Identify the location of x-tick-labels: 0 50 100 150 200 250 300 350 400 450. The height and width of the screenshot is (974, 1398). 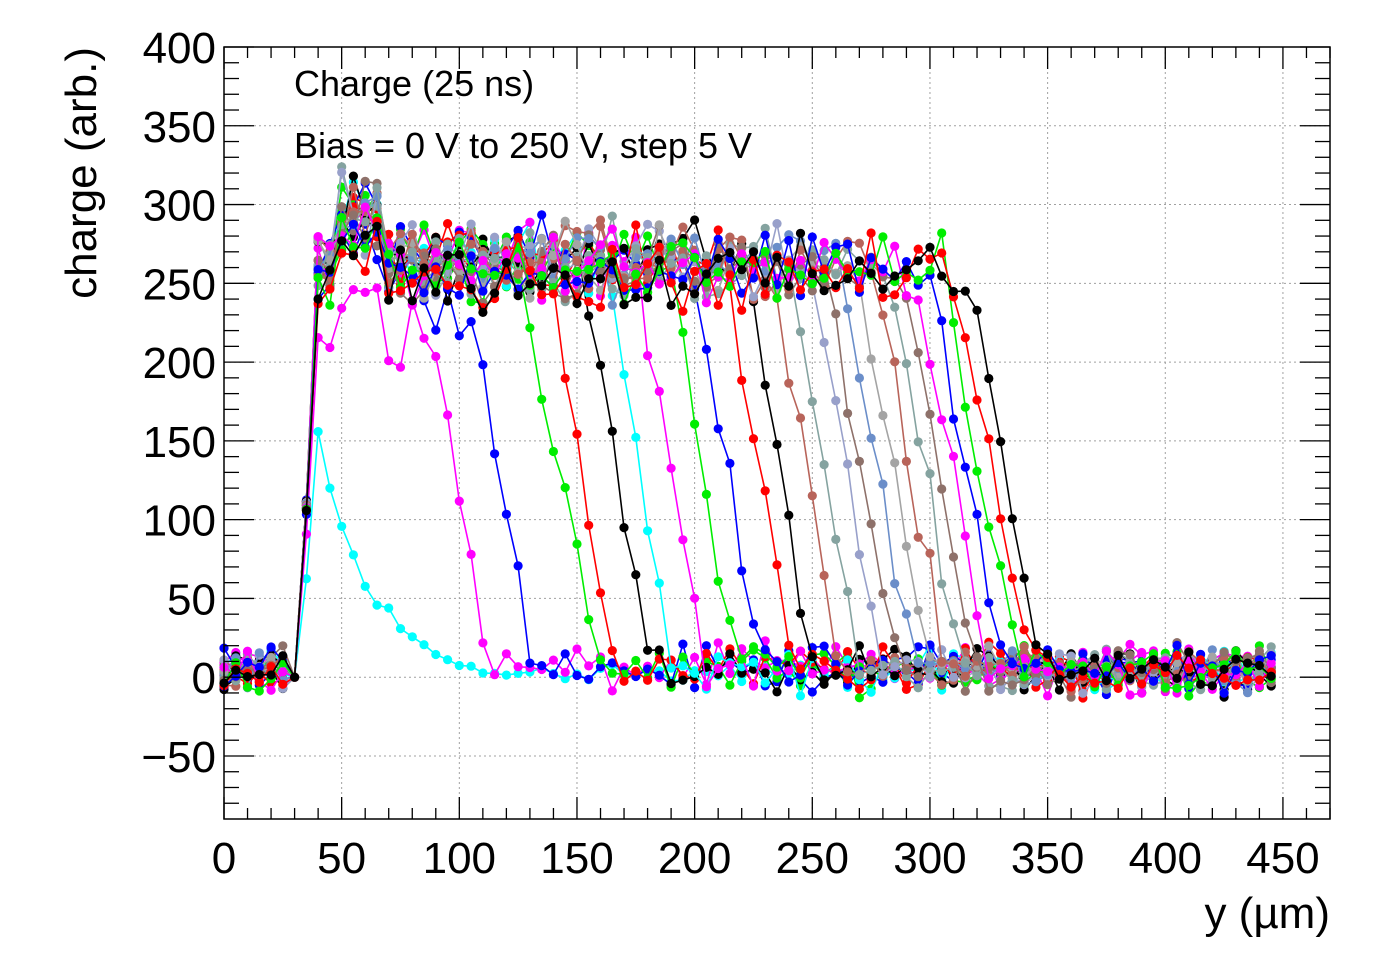
(766, 858).